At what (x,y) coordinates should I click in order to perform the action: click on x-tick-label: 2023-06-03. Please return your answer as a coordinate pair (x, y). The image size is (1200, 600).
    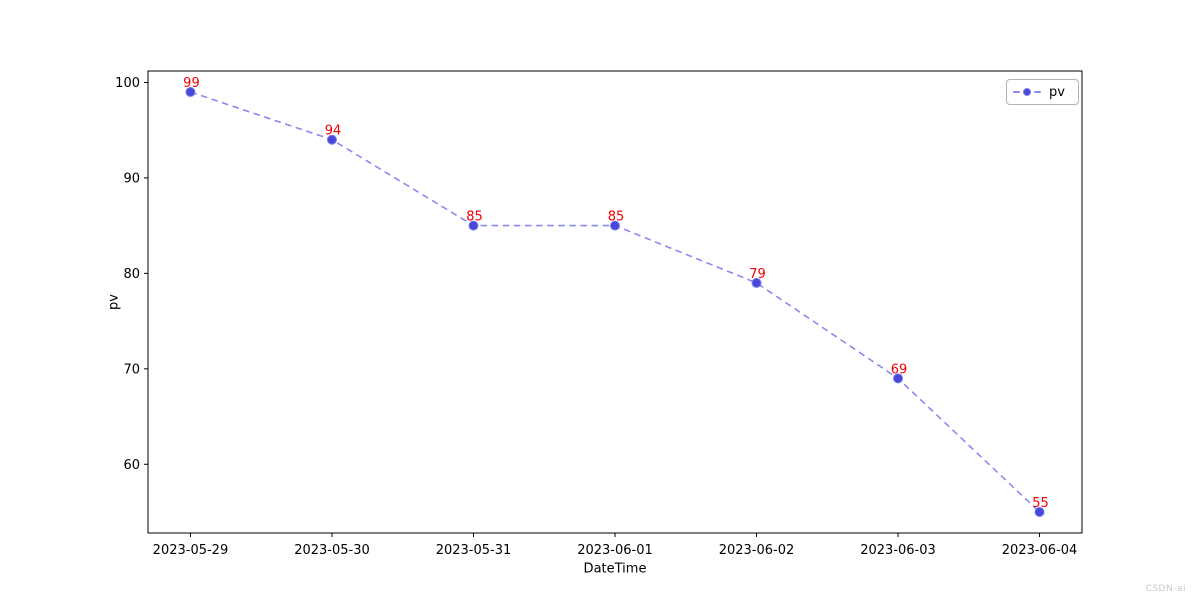
    Looking at the image, I should click on (898, 550).